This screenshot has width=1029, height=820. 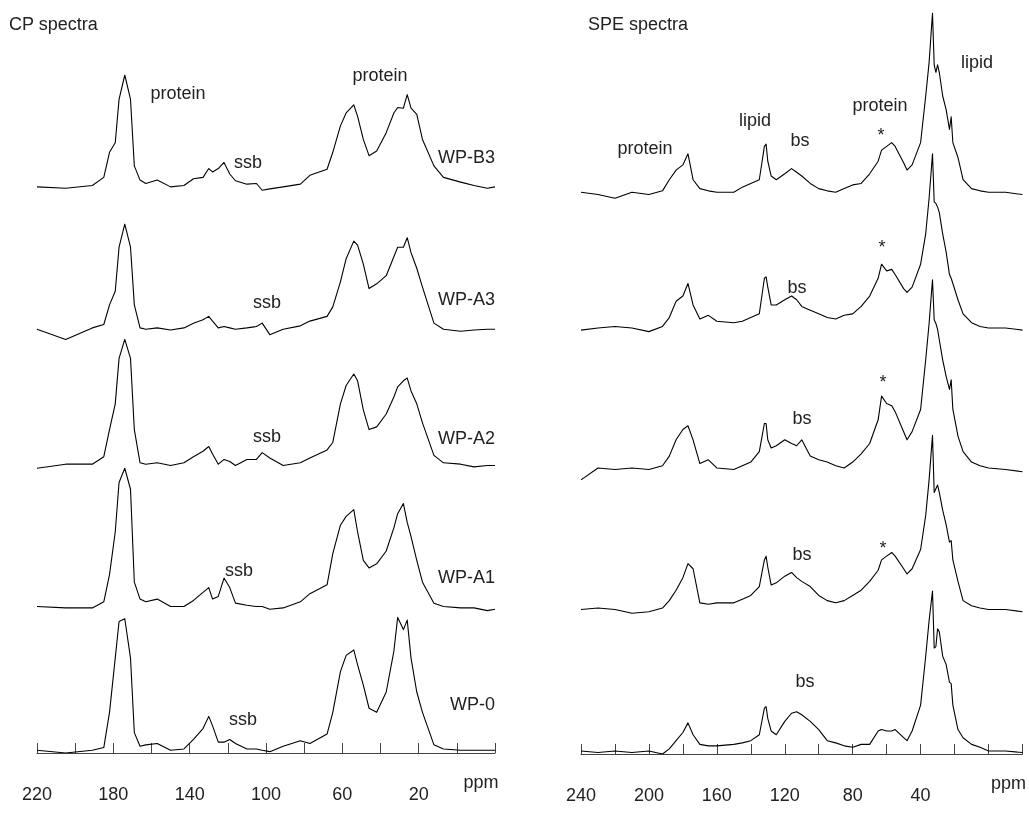 I want to click on series-label: WP-A1, so click(x=466, y=577).